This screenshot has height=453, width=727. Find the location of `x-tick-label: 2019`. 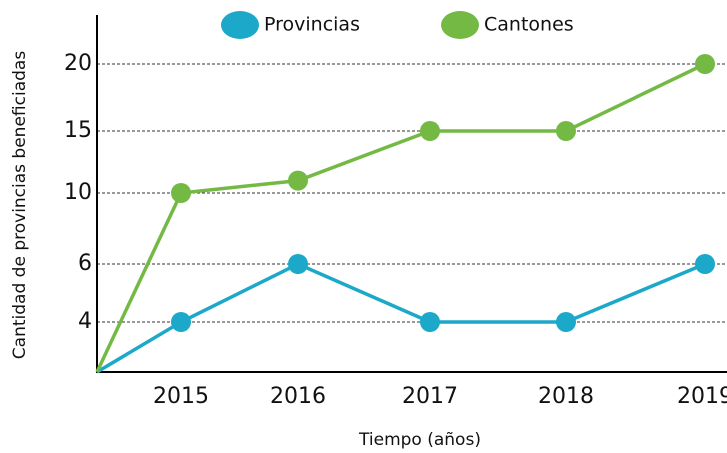

x-tick-label: 2019 is located at coordinates (702, 396).